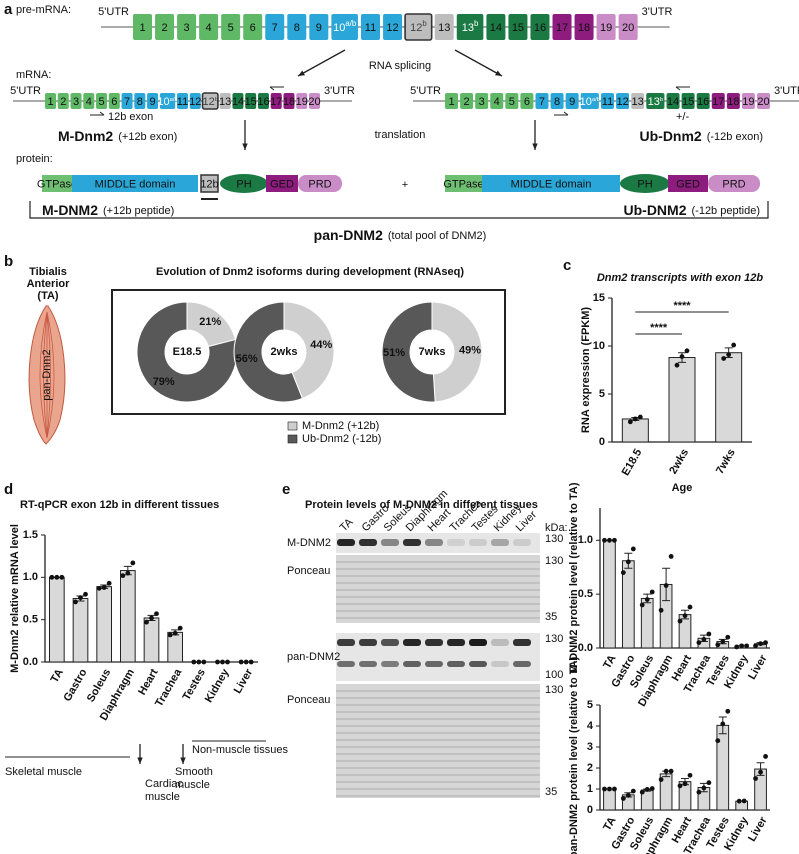 The height and width of the screenshot is (854, 799). Describe the element at coordinates (437, 236) in the screenshot. I see `isoform-note: (total pool of DNM2)` at that location.